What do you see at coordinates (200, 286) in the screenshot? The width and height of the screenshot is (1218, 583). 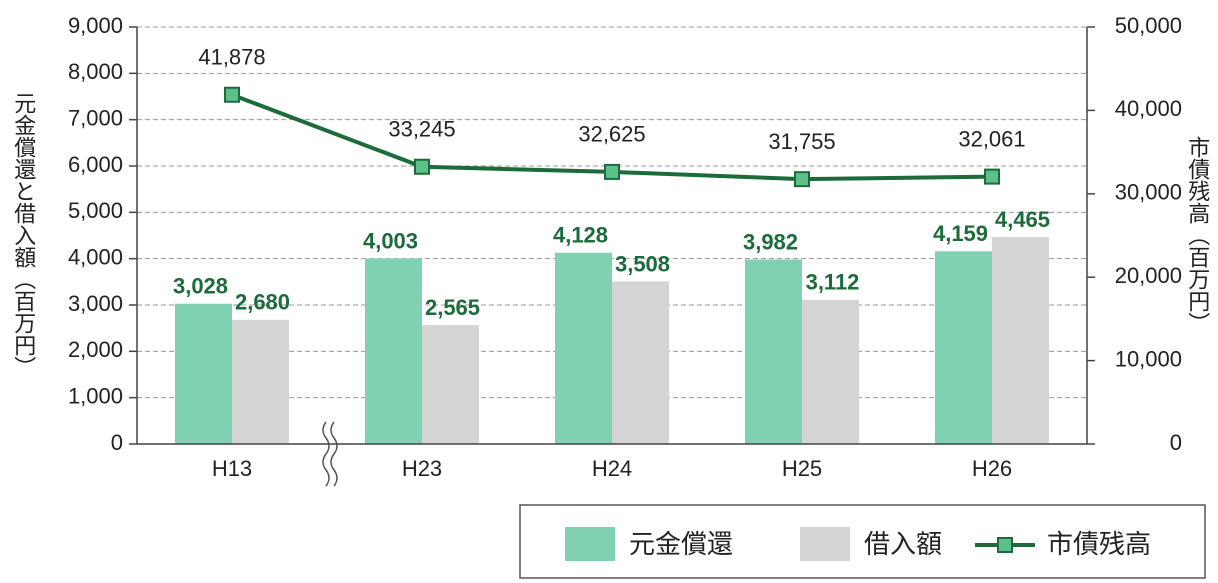 I see `bar-value-label: 3,028` at bounding box center [200, 286].